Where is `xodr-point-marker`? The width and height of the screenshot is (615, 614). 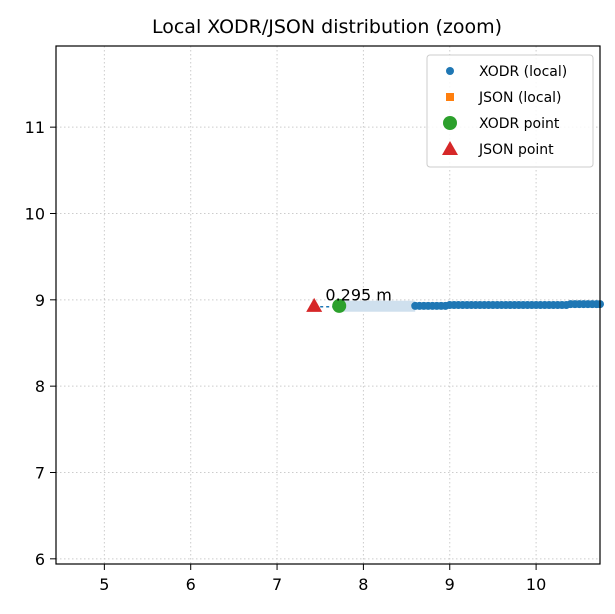 xodr-point-marker is located at coordinates (339, 305).